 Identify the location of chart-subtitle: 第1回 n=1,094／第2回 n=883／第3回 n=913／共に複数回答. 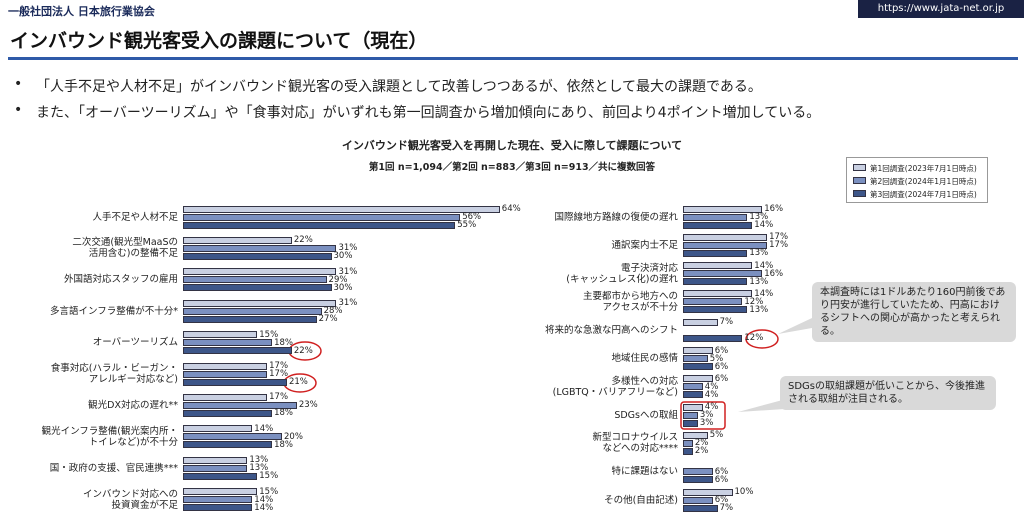
(512, 167).